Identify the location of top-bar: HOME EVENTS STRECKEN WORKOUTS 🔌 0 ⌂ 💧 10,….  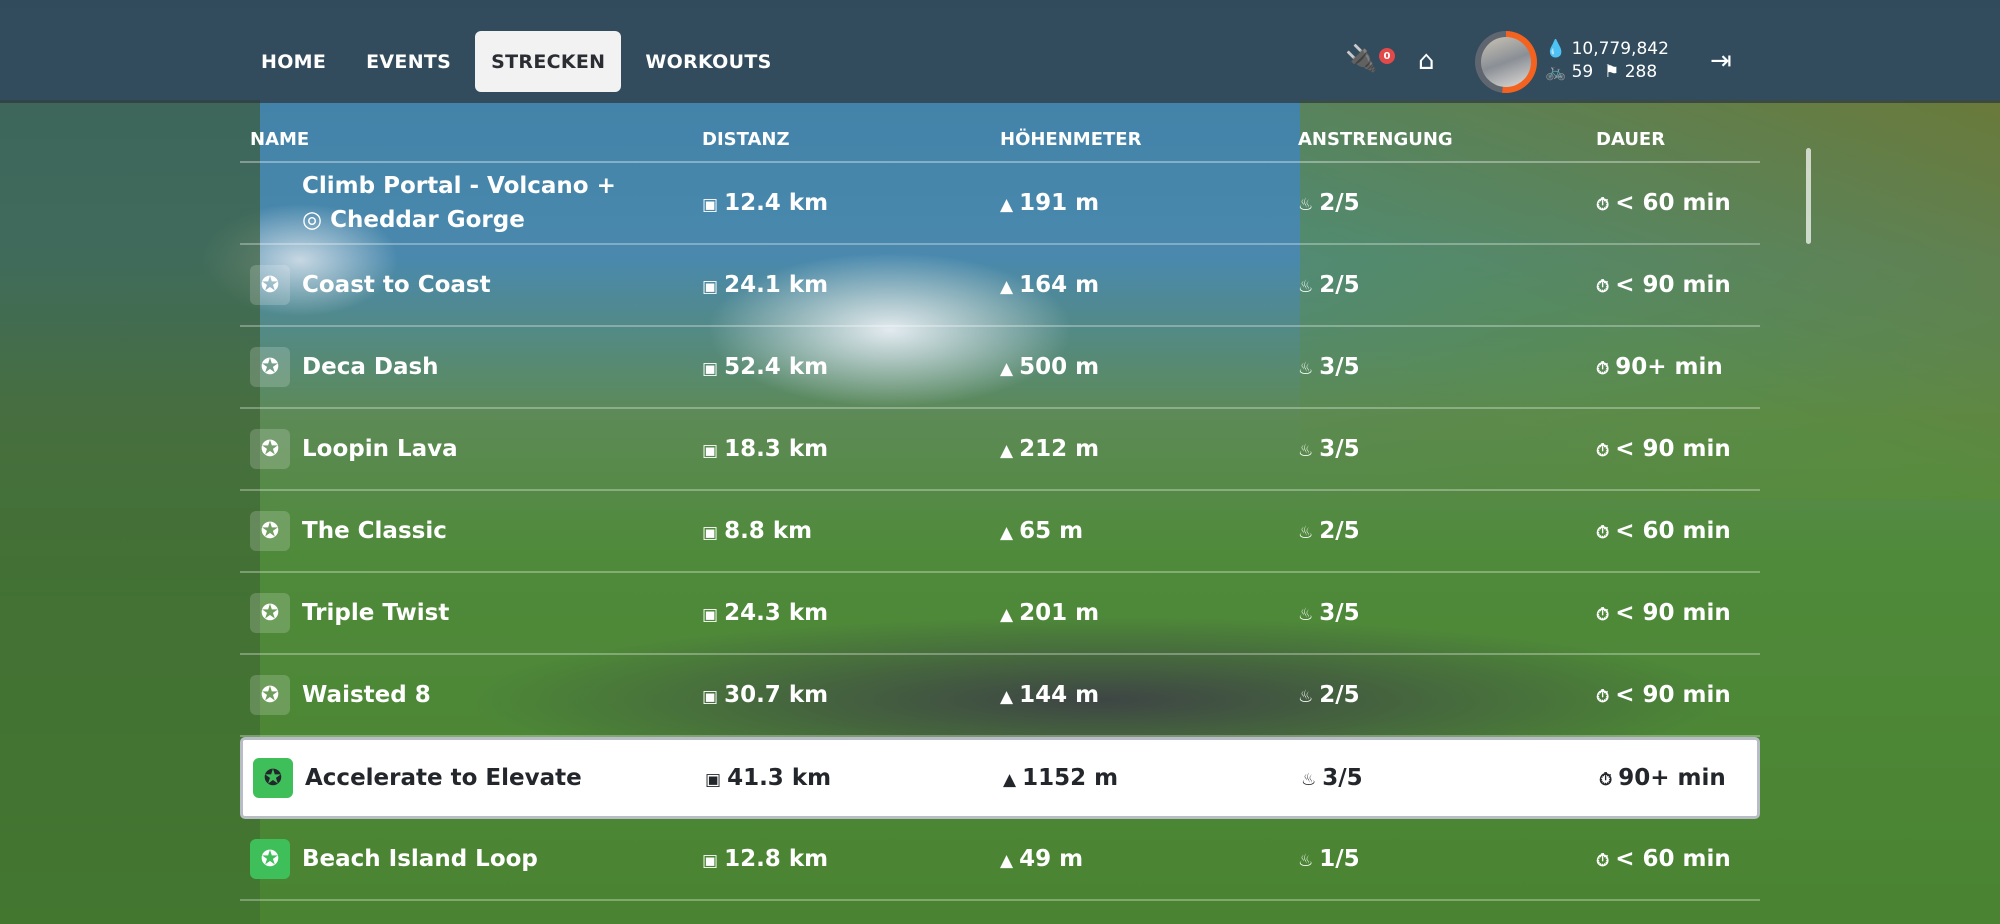
(1000, 51).